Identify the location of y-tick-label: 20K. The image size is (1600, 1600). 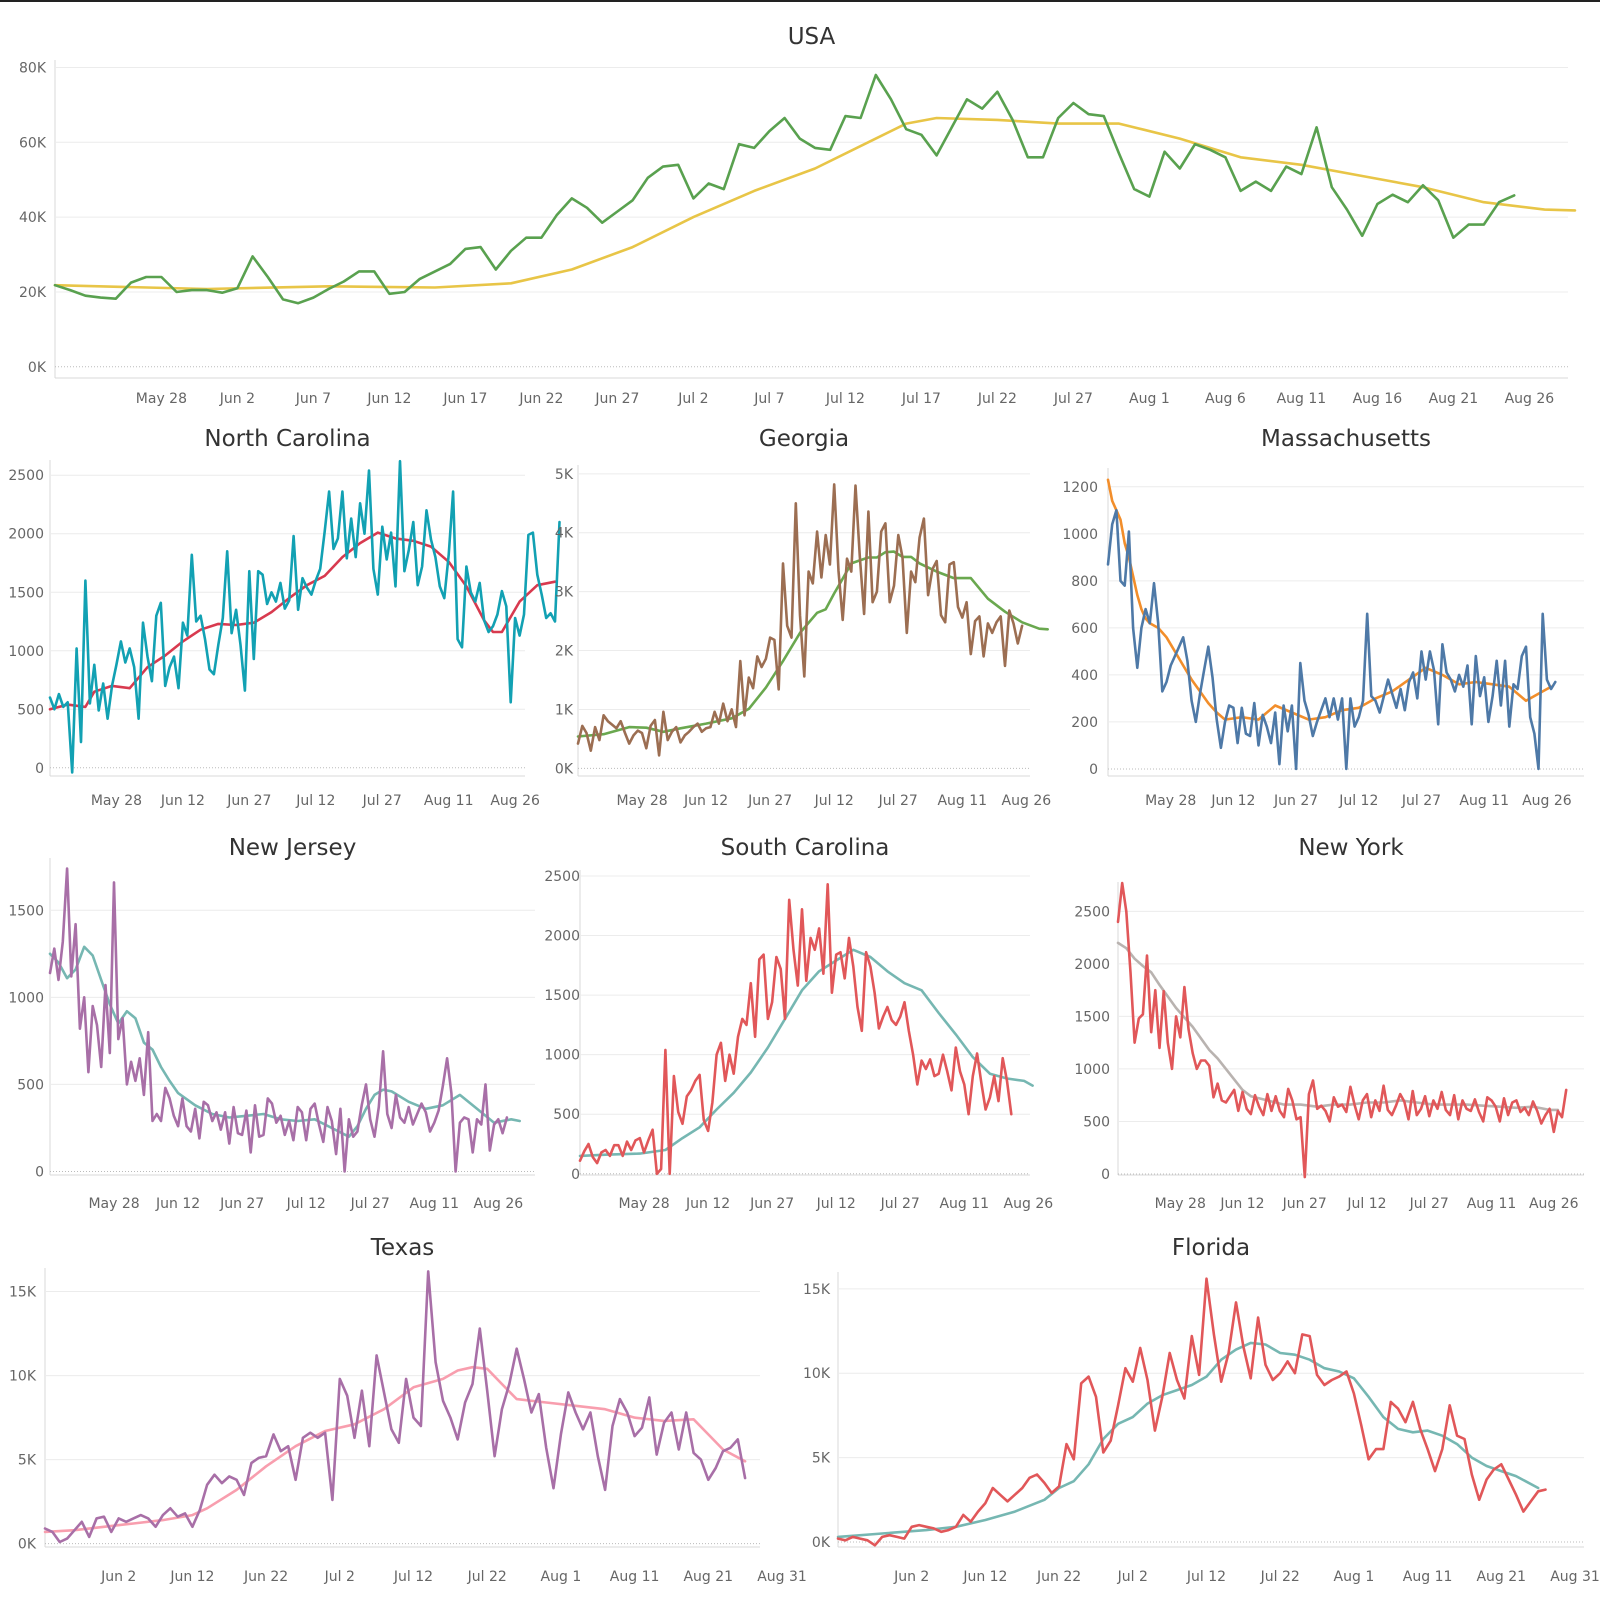
(33, 293).